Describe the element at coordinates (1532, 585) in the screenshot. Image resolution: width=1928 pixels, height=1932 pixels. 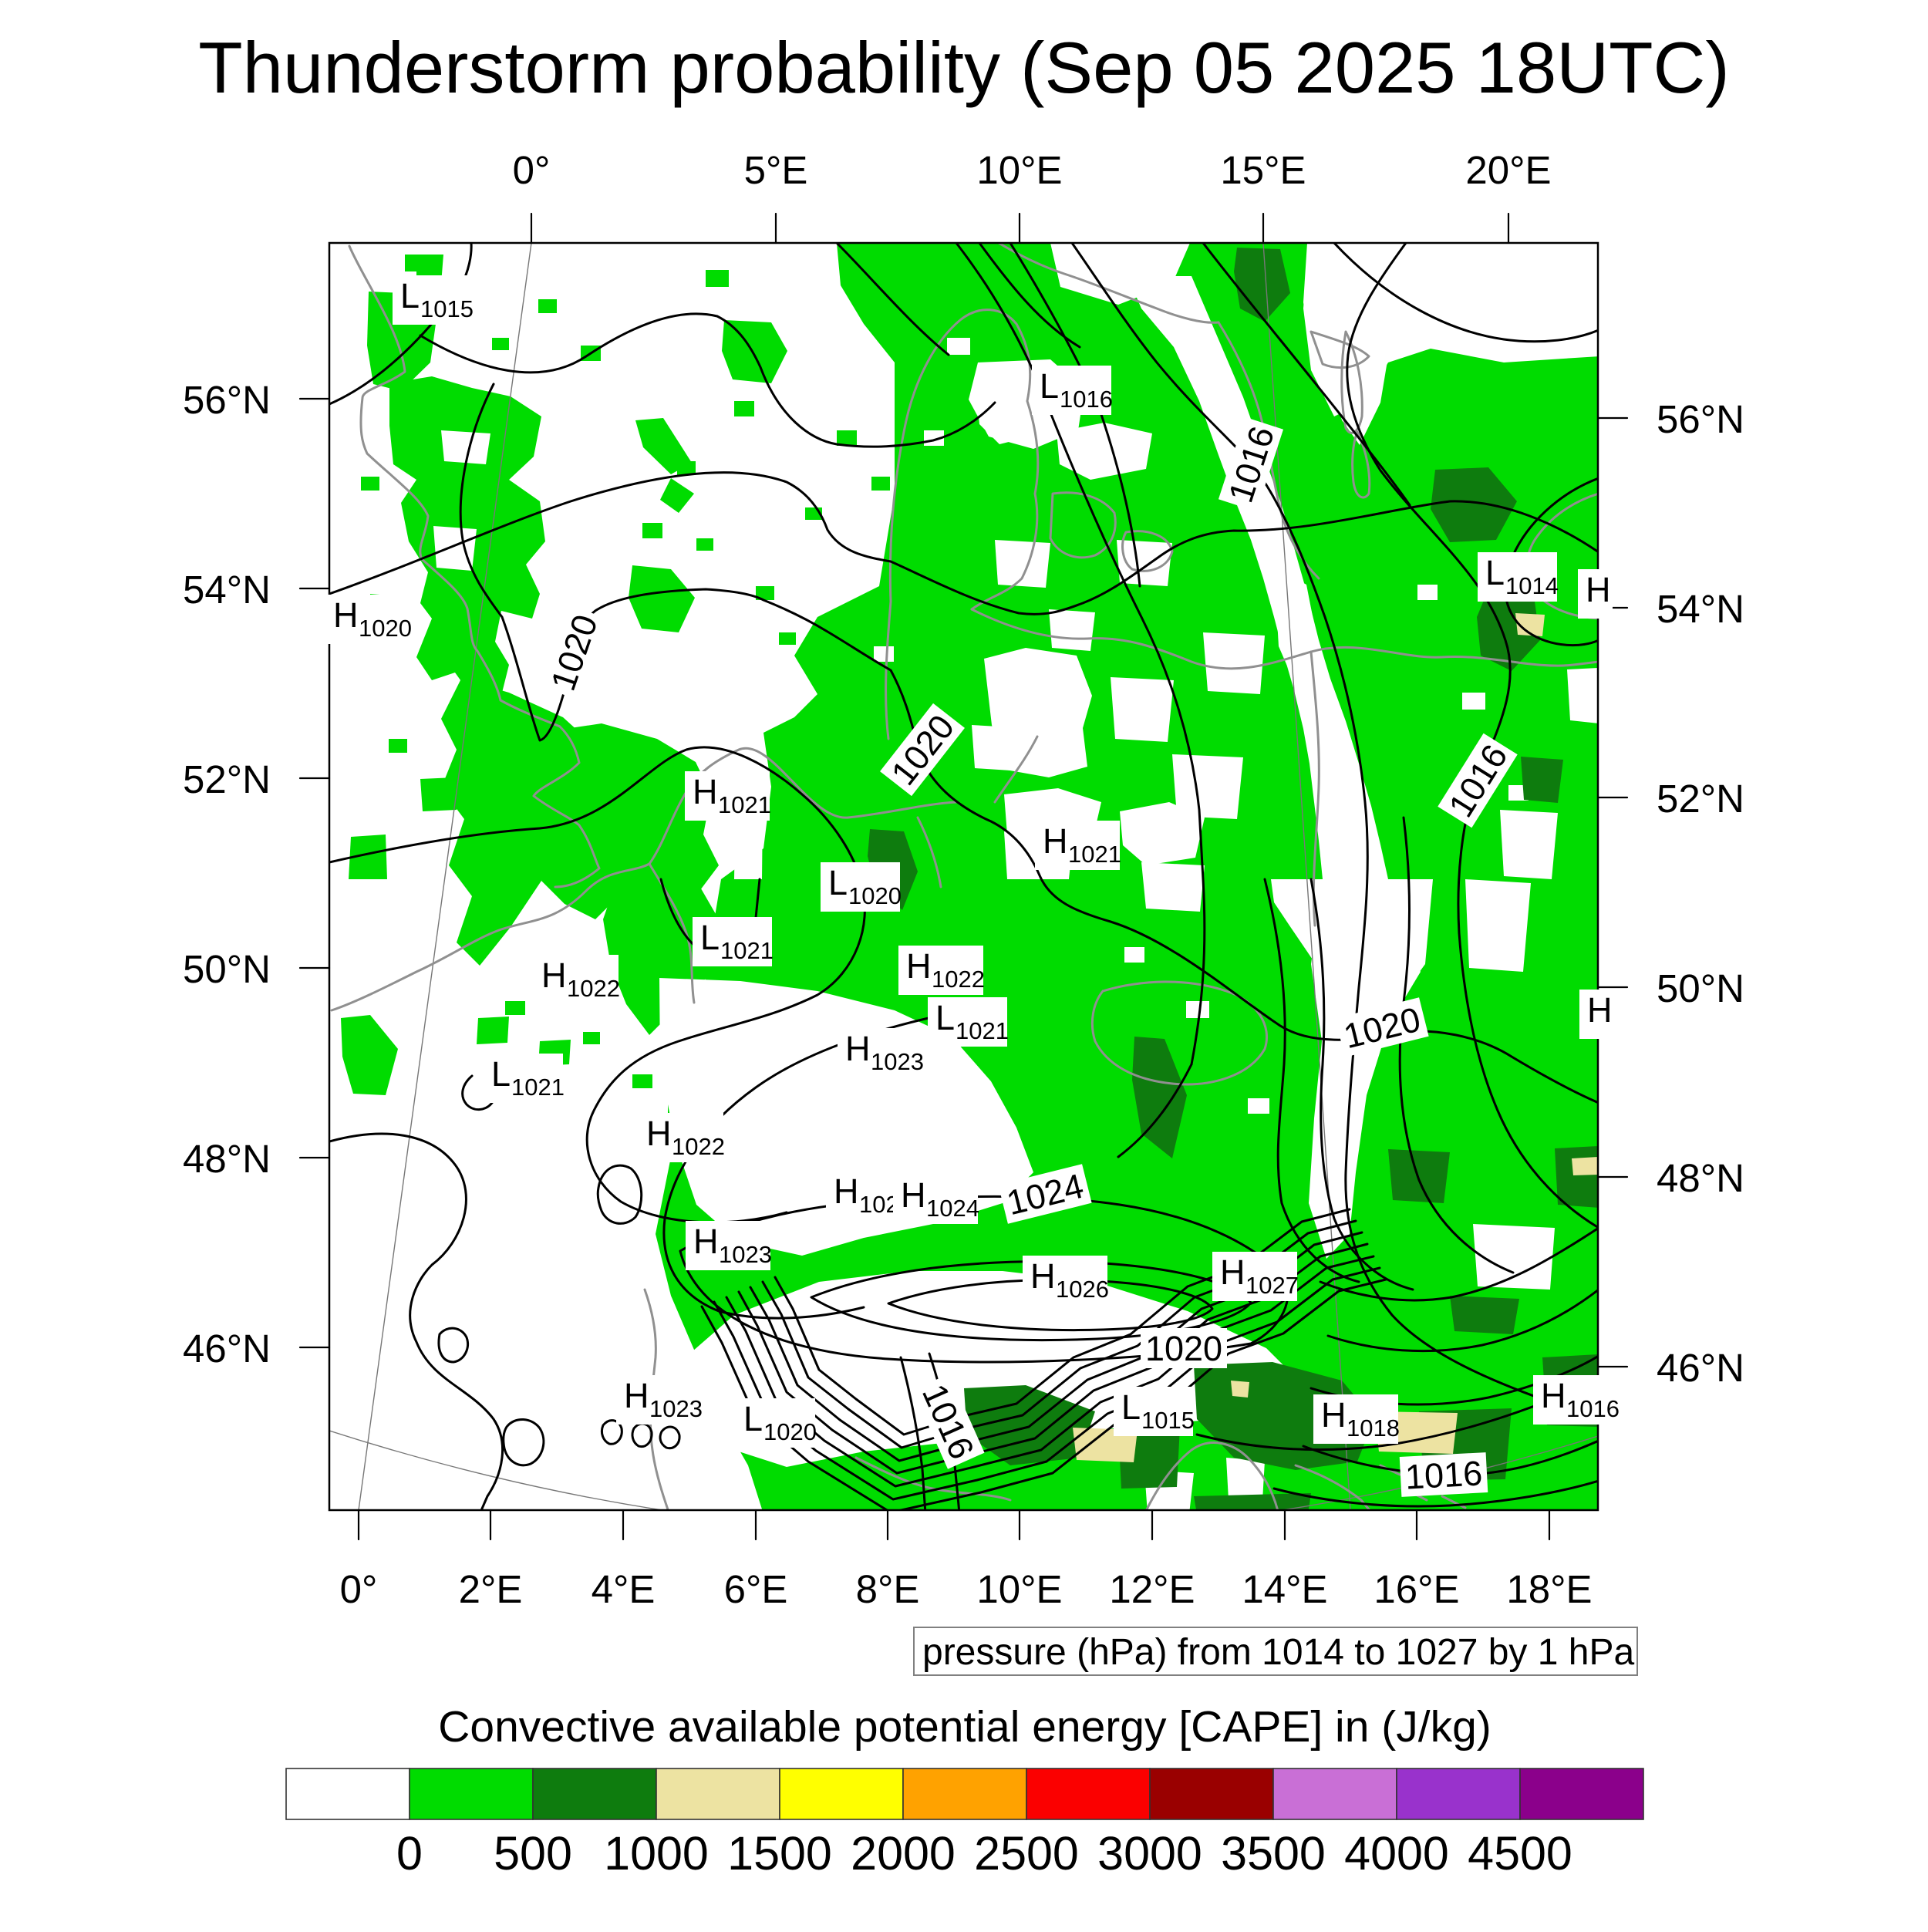
I see `svg-text: 1014` at that location.